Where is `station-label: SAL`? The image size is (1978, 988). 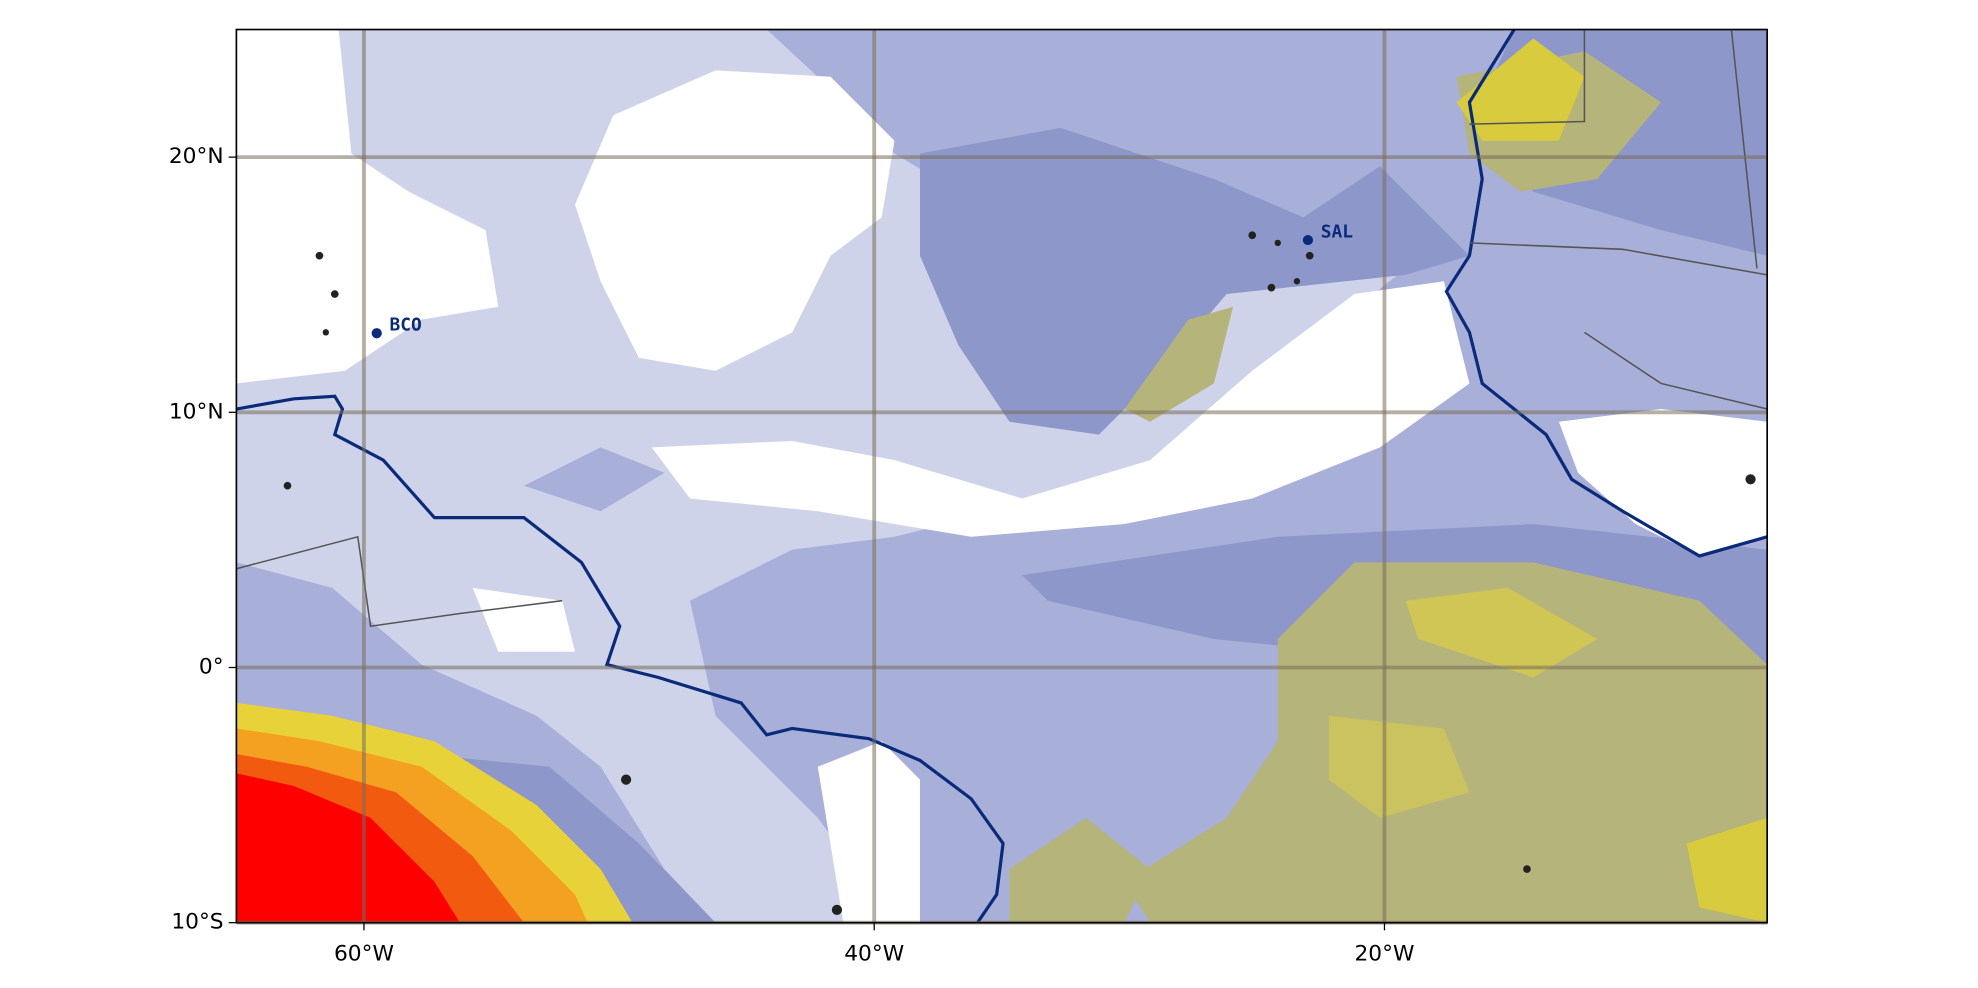
station-label: SAL is located at coordinates (1337, 231).